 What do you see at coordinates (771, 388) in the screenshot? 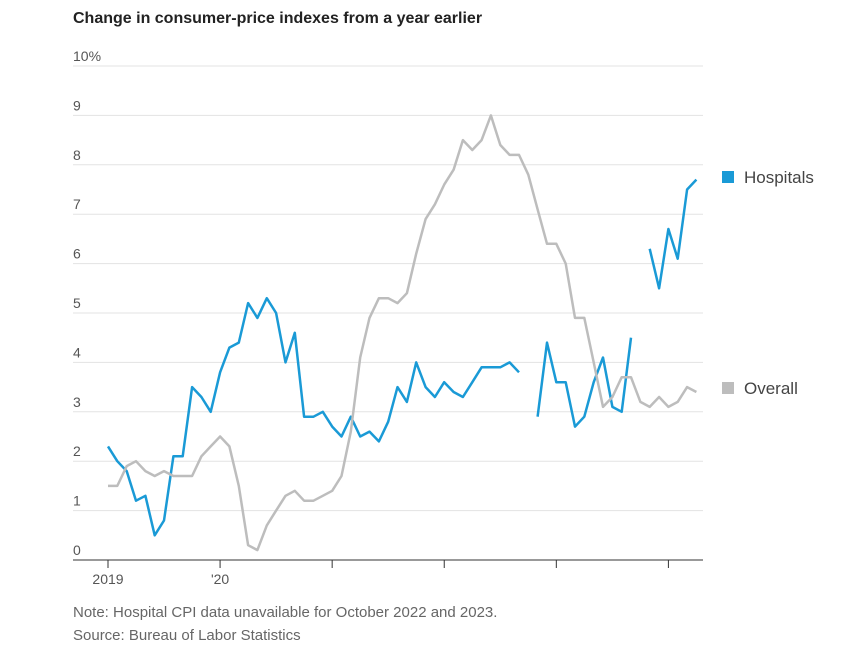
I see `legend-label: Overall` at bounding box center [771, 388].